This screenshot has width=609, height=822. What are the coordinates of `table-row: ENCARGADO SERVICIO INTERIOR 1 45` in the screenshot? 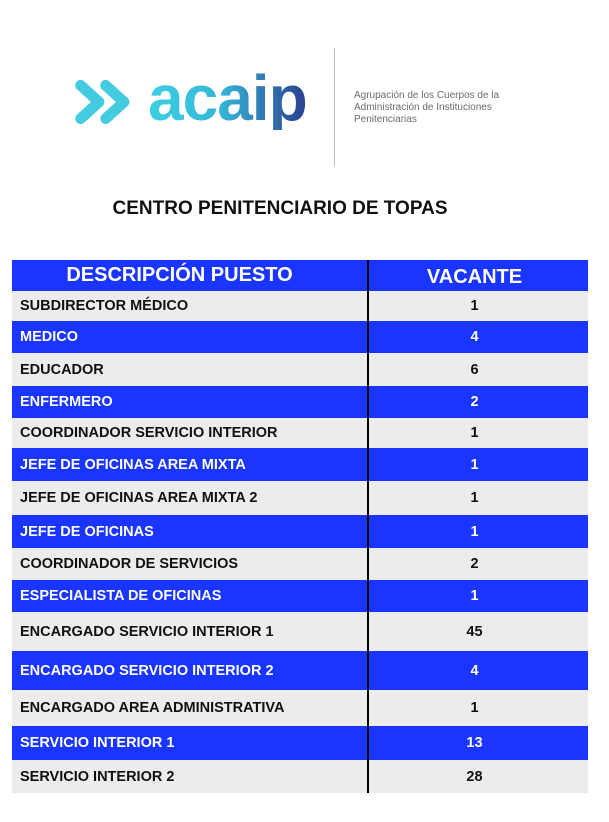 It's located at (300, 631).